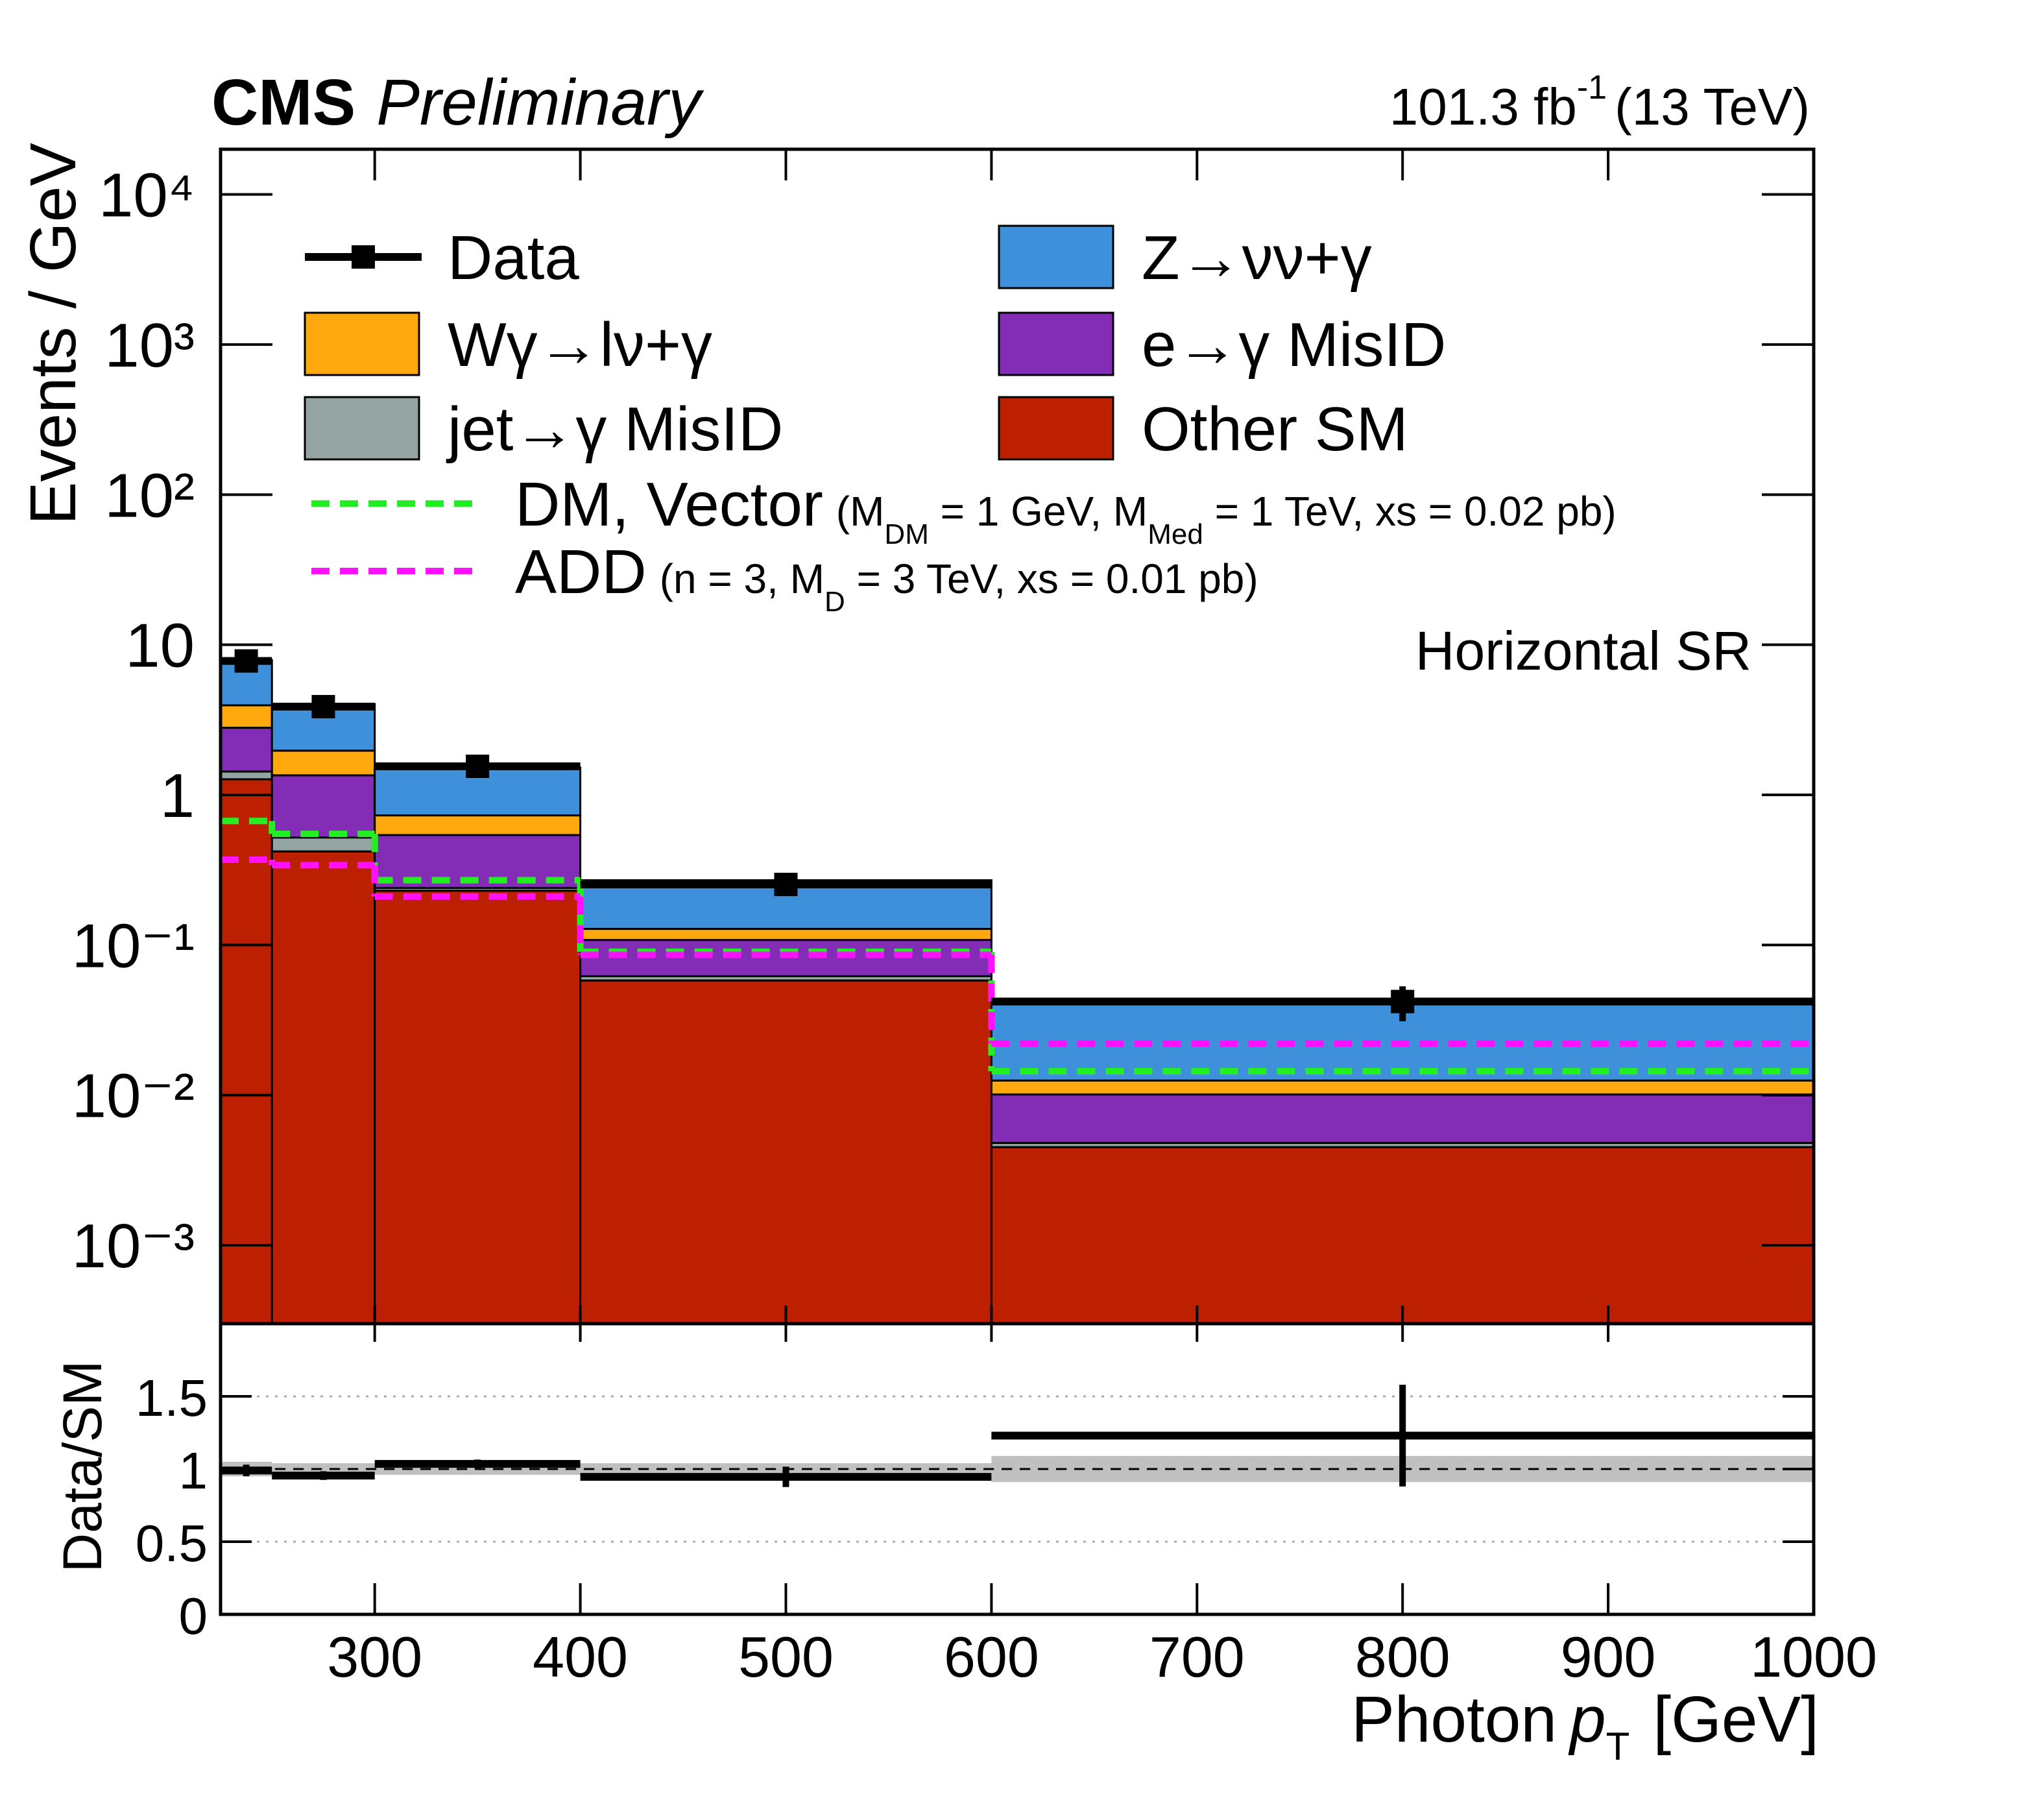 Image resolution: width=2044 pixels, height=1798 pixels. What do you see at coordinates (172, 1398) in the screenshot?
I see `y-tick-label: 1.5` at bounding box center [172, 1398].